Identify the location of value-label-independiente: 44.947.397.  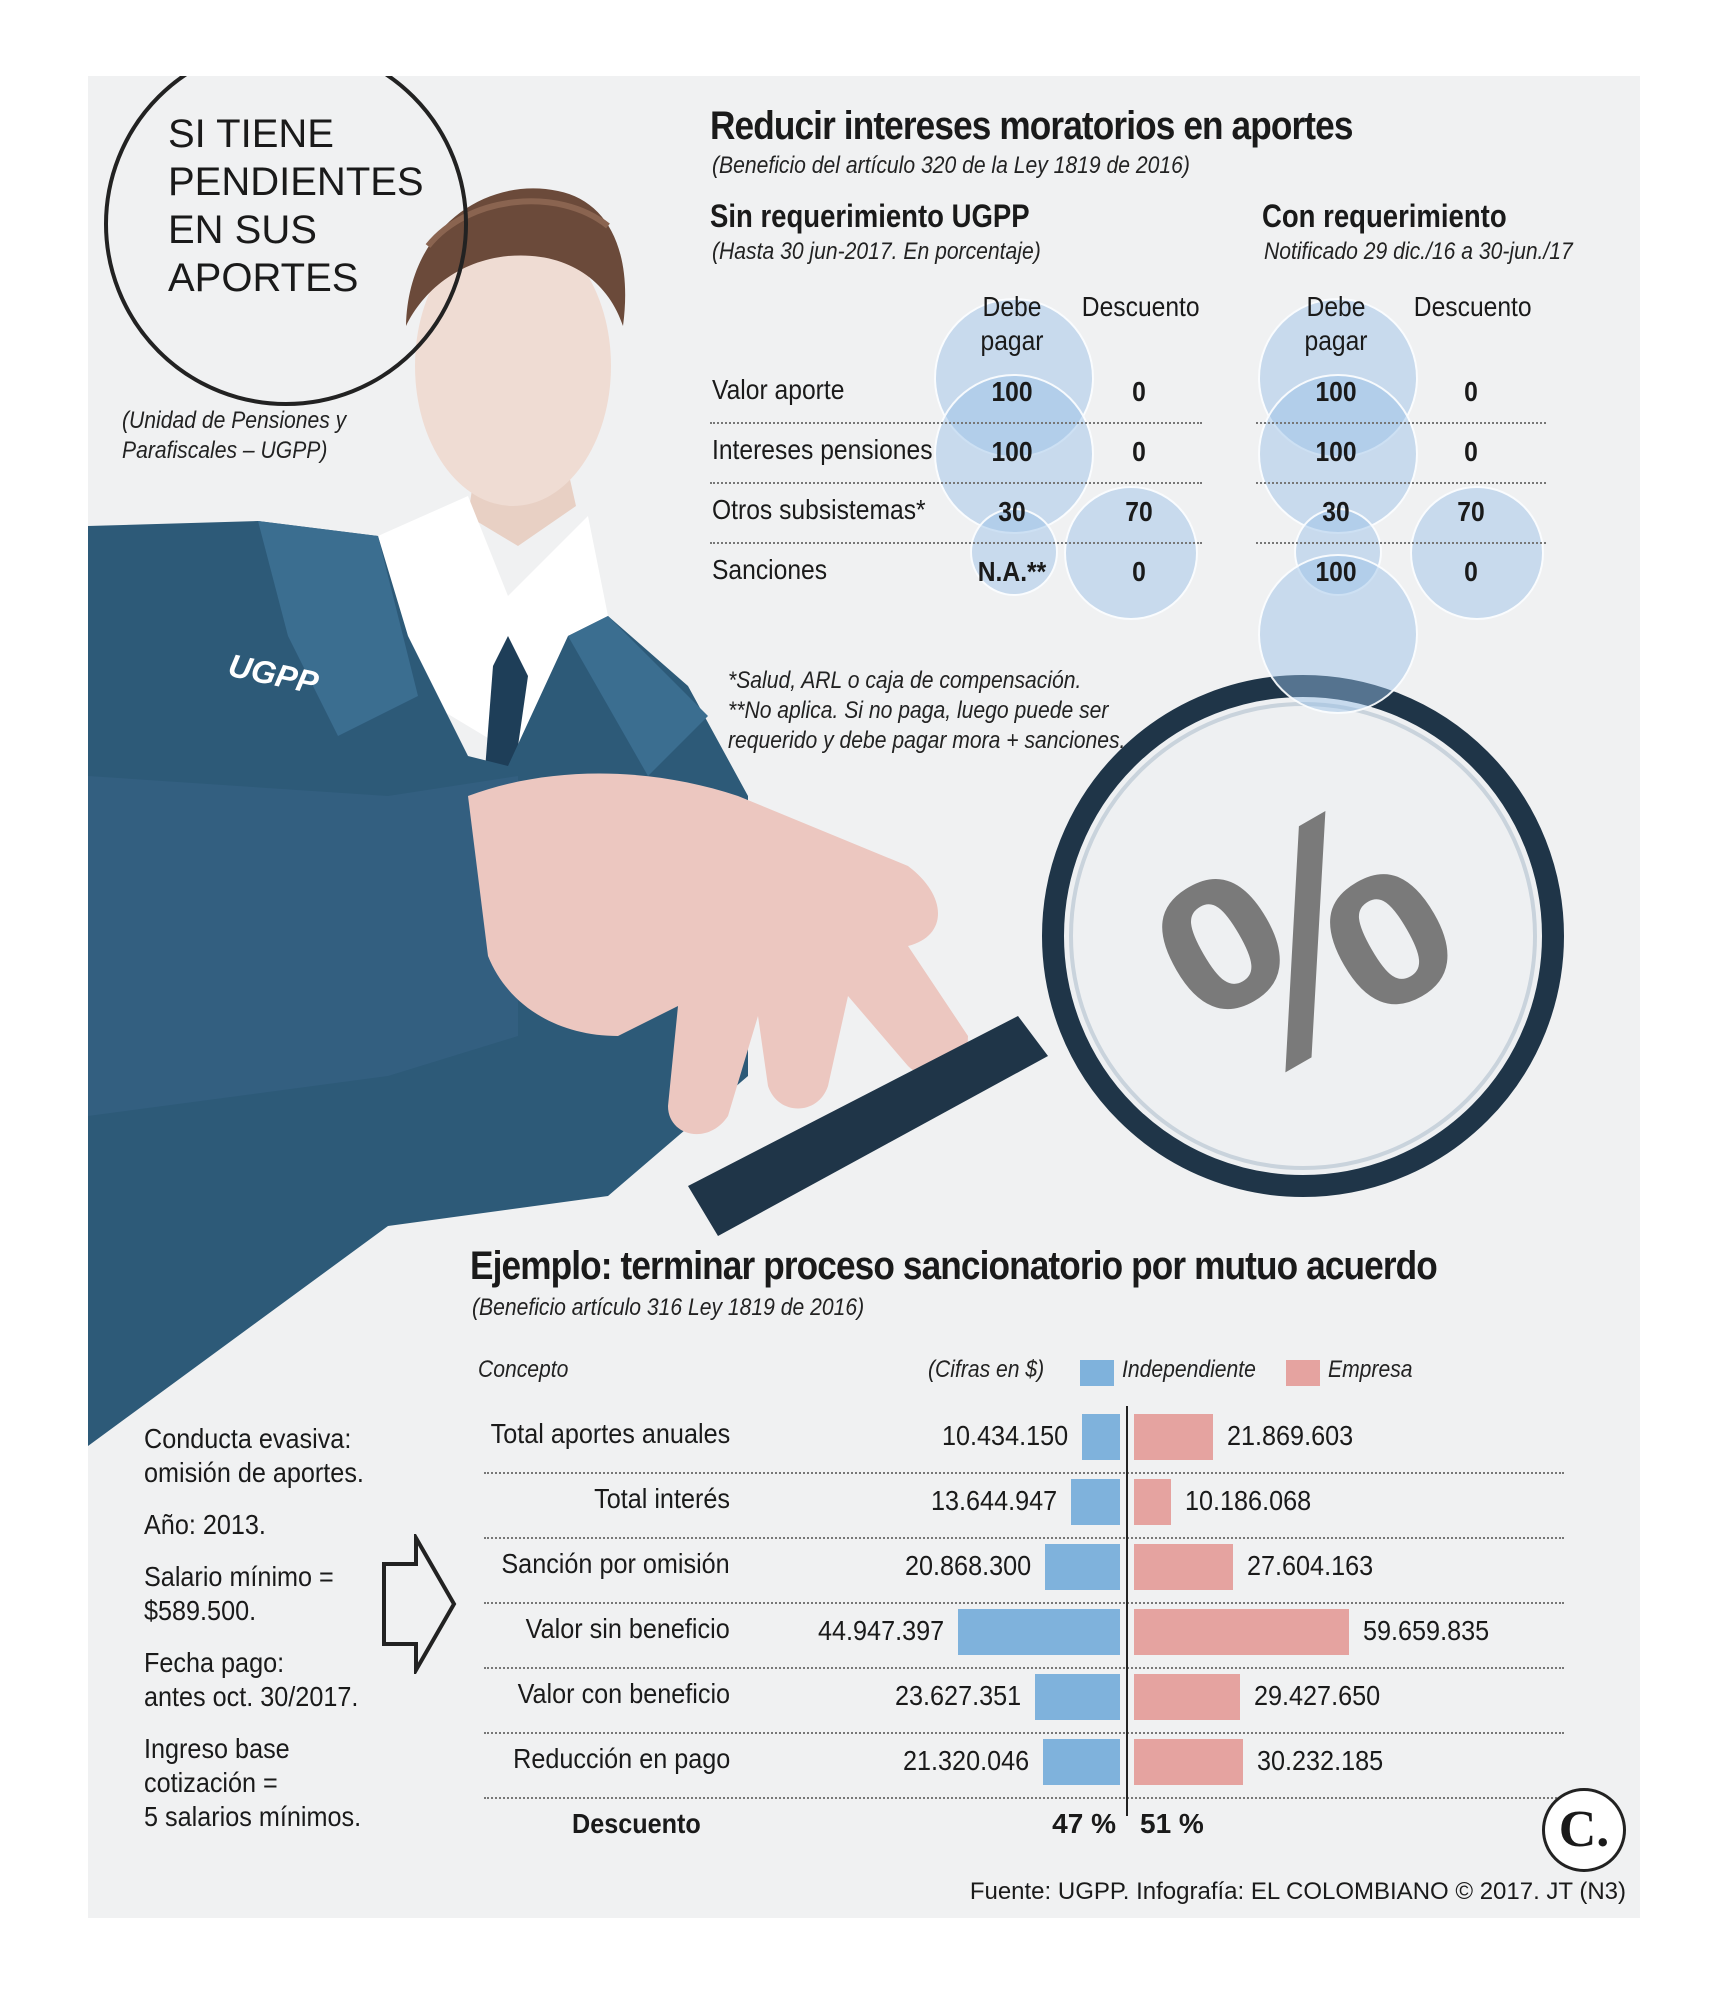
(880, 1630).